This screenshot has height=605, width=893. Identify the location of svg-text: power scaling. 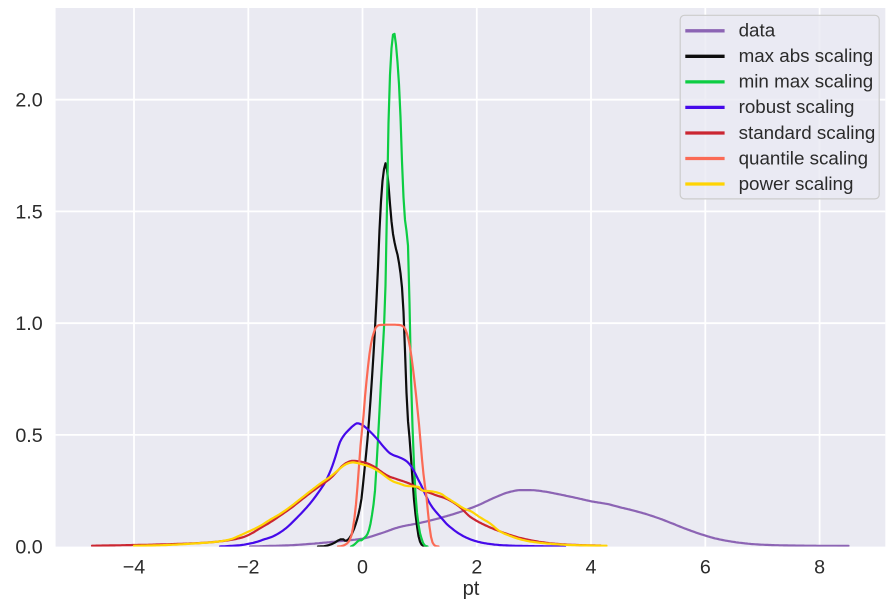
(796, 183).